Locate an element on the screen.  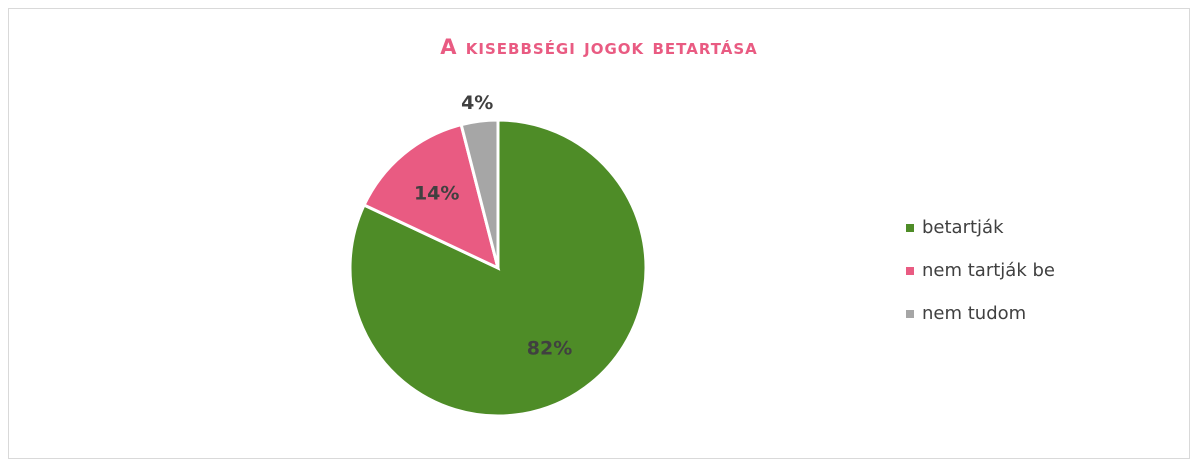
data-label: 82% is located at coordinates (549, 349).